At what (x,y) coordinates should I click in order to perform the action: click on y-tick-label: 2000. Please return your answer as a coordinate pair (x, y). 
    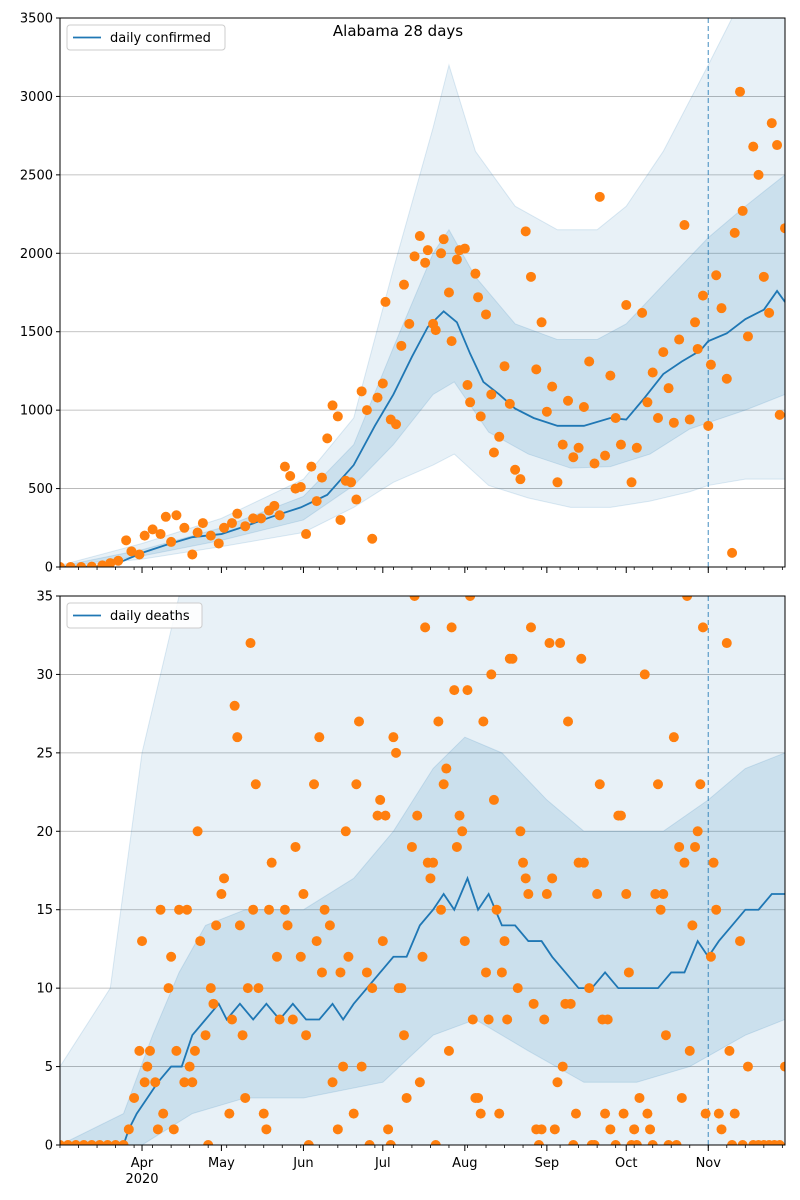
    Looking at the image, I should click on (36, 254).